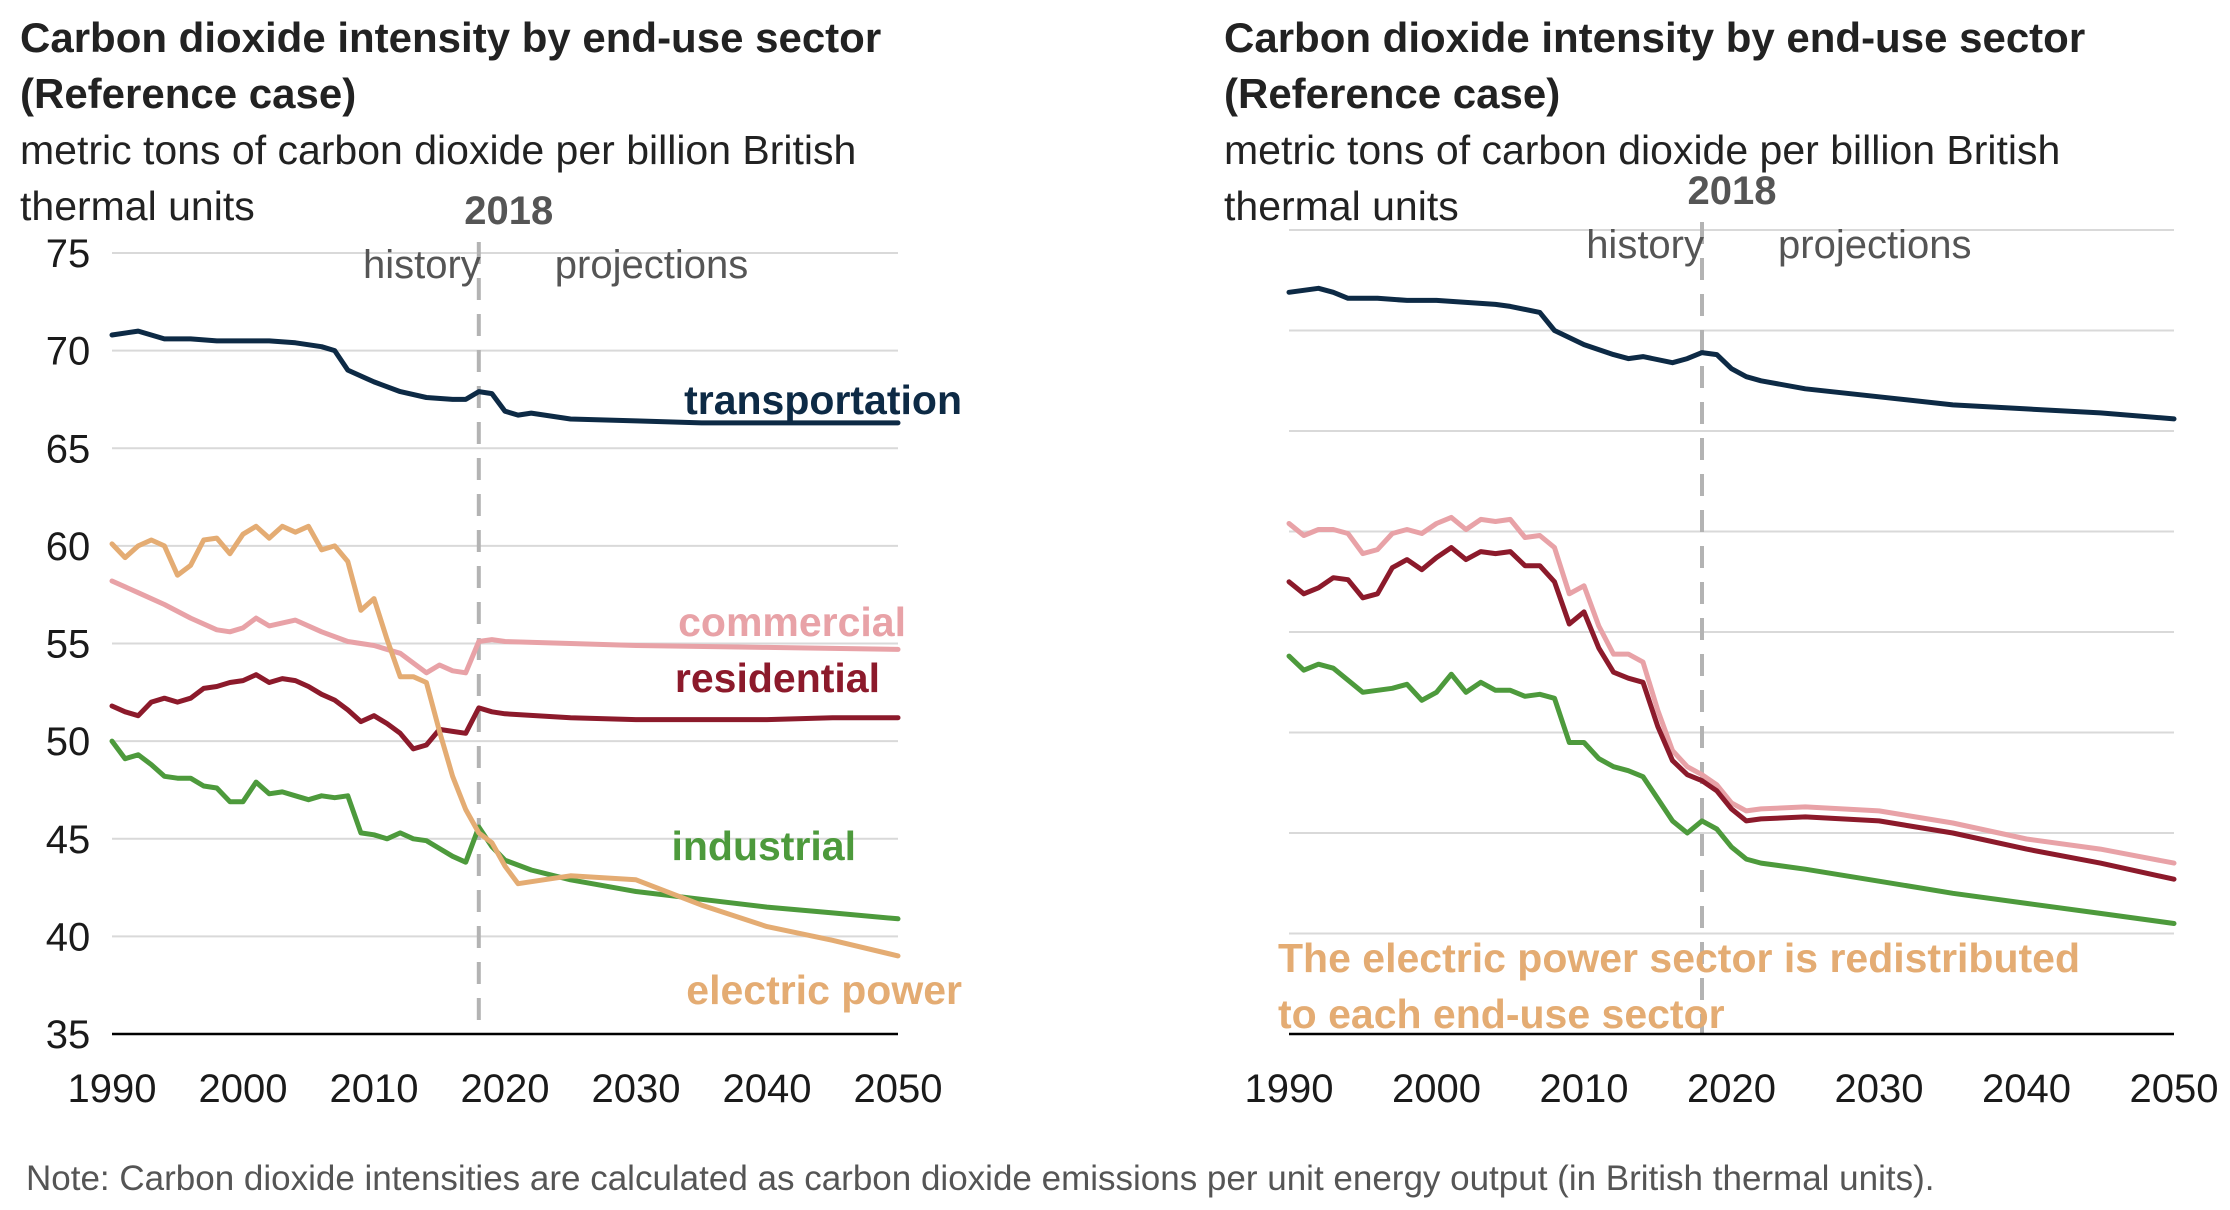 The height and width of the screenshot is (1210, 2230). What do you see at coordinates (1874, 245) in the screenshot?
I see `right-chart-projections-label: projections` at bounding box center [1874, 245].